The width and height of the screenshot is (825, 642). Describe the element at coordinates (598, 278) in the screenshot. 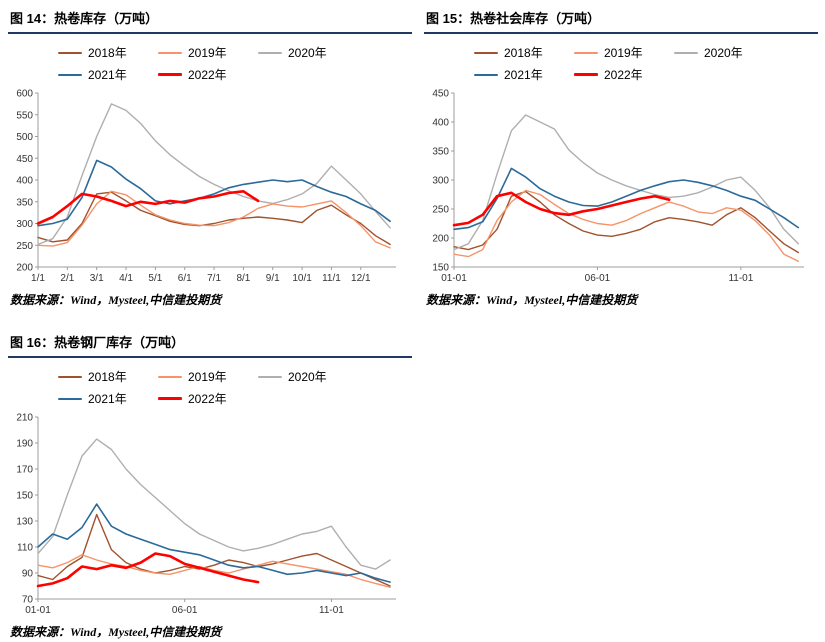

I see `x-tick-label: 06-01` at that location.